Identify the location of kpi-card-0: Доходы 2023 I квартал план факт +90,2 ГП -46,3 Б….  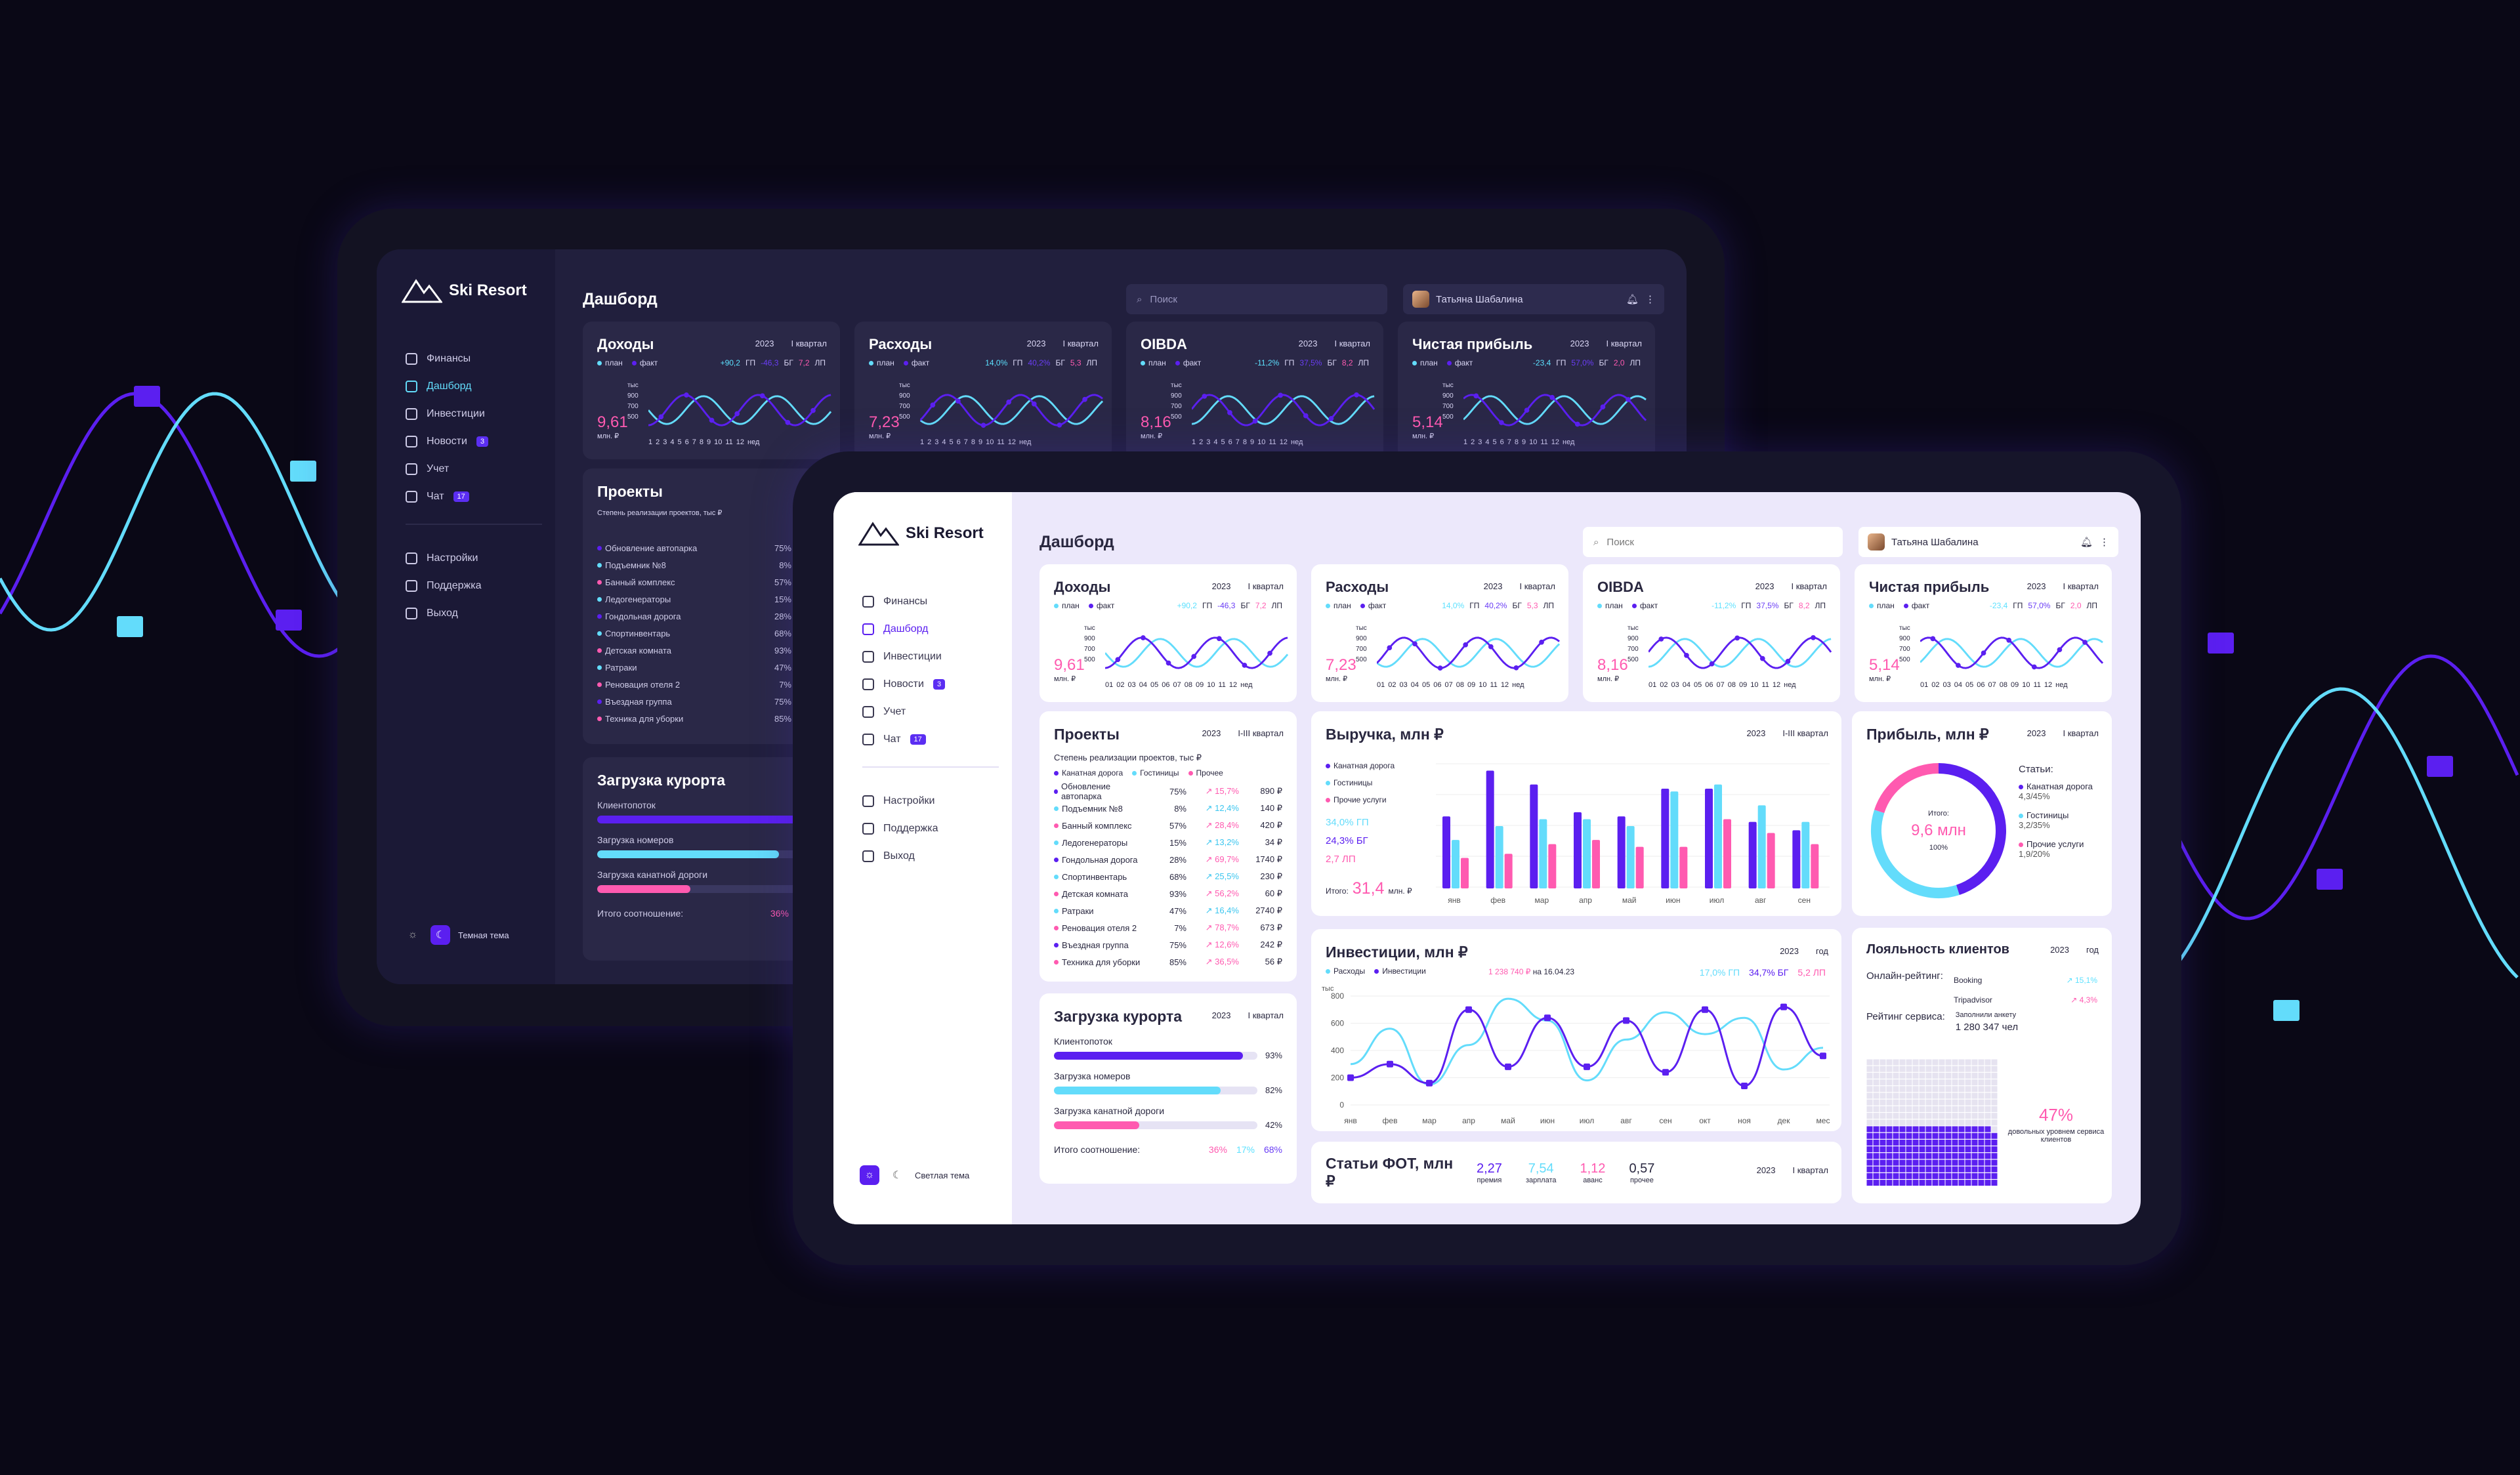
(1168, 633).